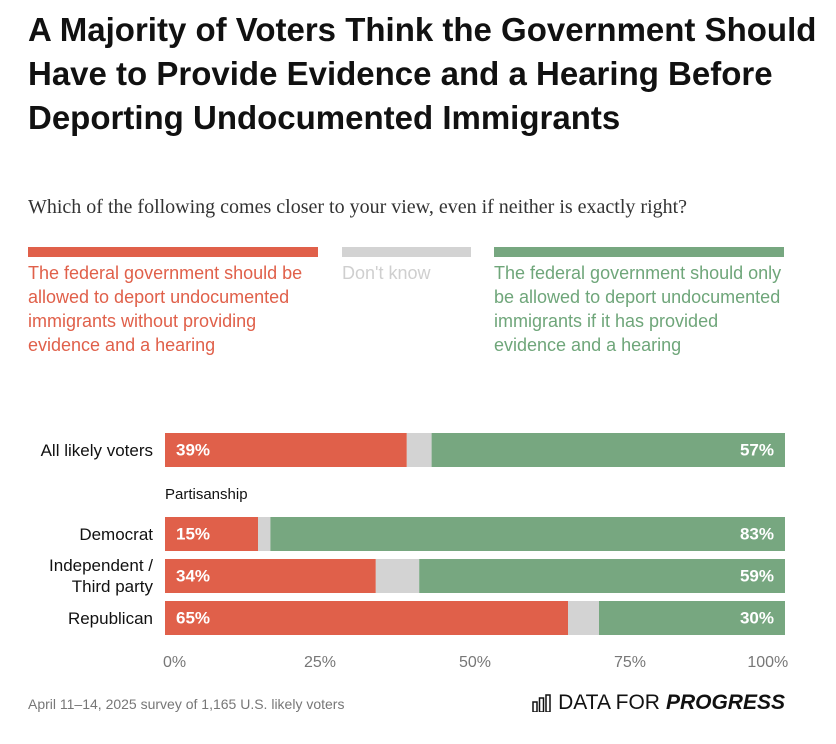 This screenshot has width=836, height=744. Describe the element at coordinates (630, 662) in the screenshot. I see `x-tick-label: 75%` at that location.